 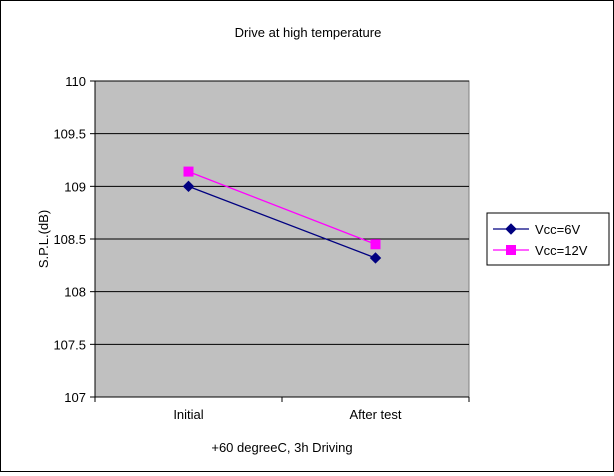 I want to click on y-tick-label: 107, so click(x=75, y=397).